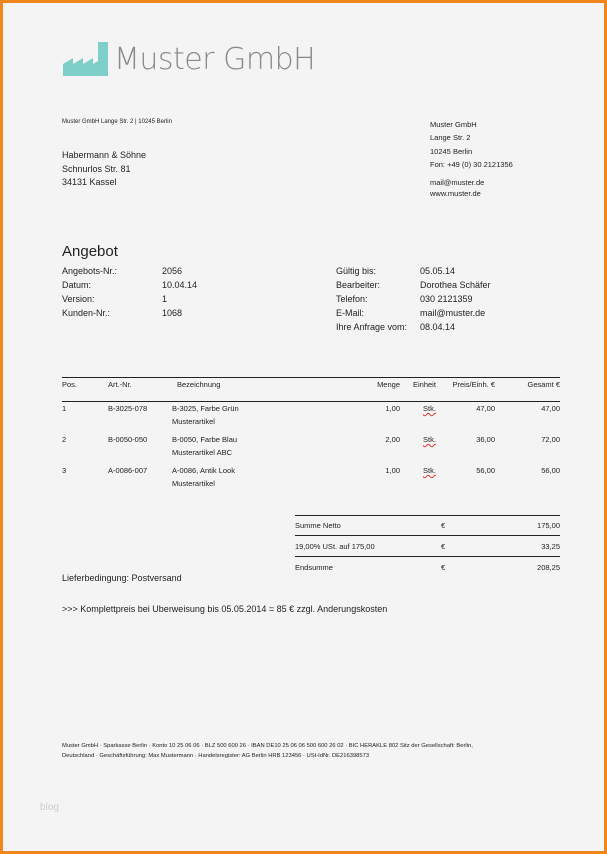 The height and width of the screenshot is (854, 607). What do you see at coordinates (457, 183) in the screenshot?
I see `company-email: mail@muster.de` at bounding box center [457, 183].